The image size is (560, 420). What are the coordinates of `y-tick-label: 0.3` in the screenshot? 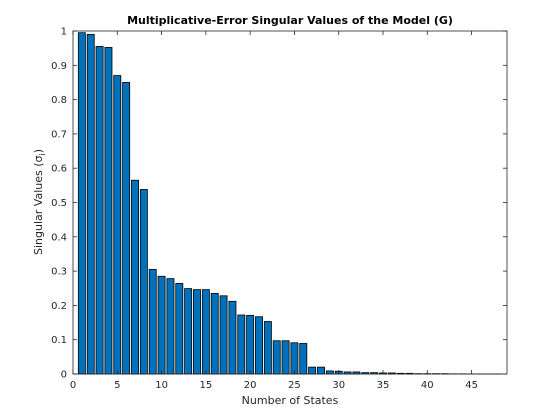 It's located at (59, 272).